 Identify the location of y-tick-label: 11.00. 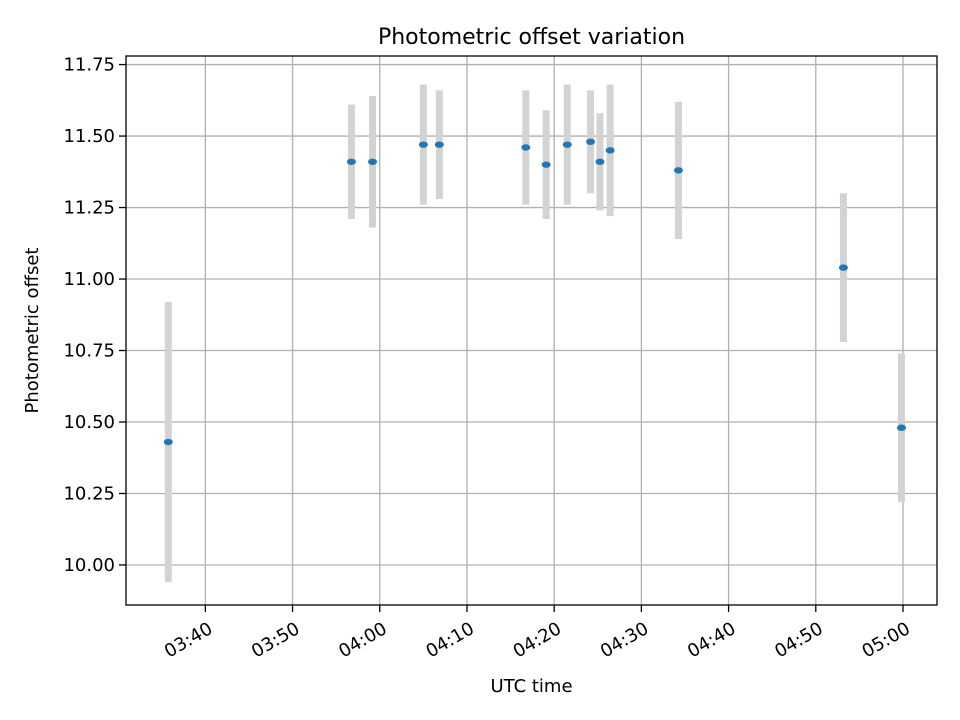
(89, 279).